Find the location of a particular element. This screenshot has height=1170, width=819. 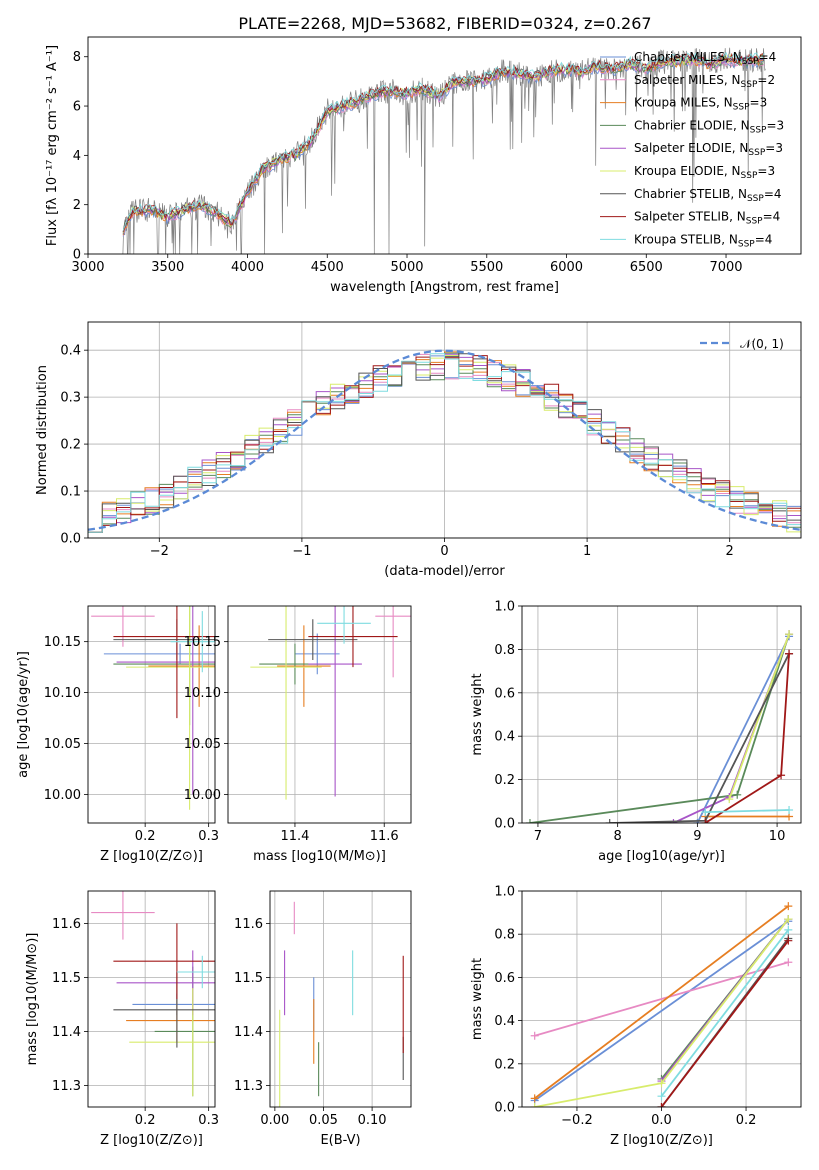

legend-entry: Salpeter STELIB, NSSP=4 is located at coordinates (707, 218).